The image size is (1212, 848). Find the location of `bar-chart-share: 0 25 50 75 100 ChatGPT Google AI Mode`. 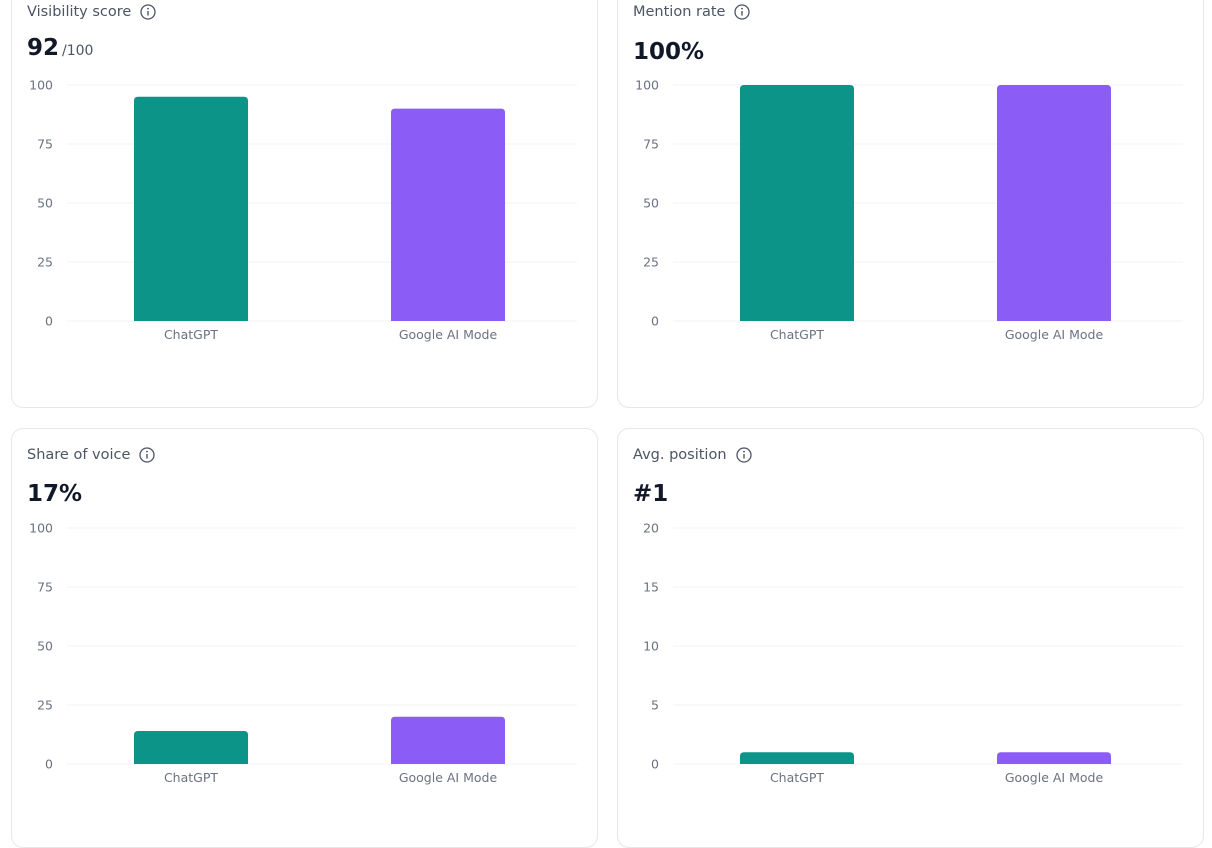

bar-chart-share: 0 25 50 75 100 ChatGPT Google AI Mode is located at coordinates (303, 653).